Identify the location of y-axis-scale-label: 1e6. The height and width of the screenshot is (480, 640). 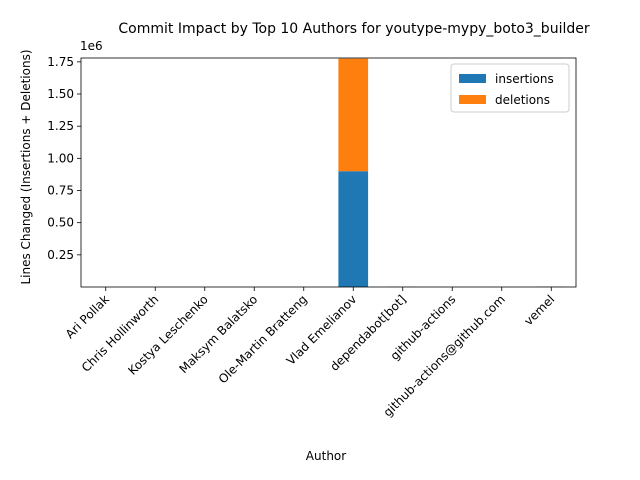
(91, 46).